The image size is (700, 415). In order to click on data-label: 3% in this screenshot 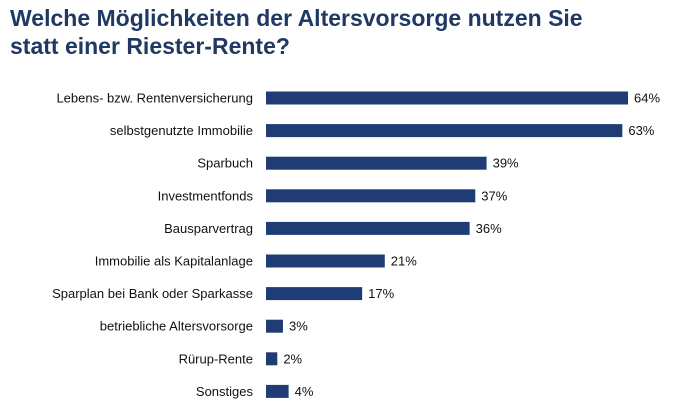, I will do `click(298, 326)`.